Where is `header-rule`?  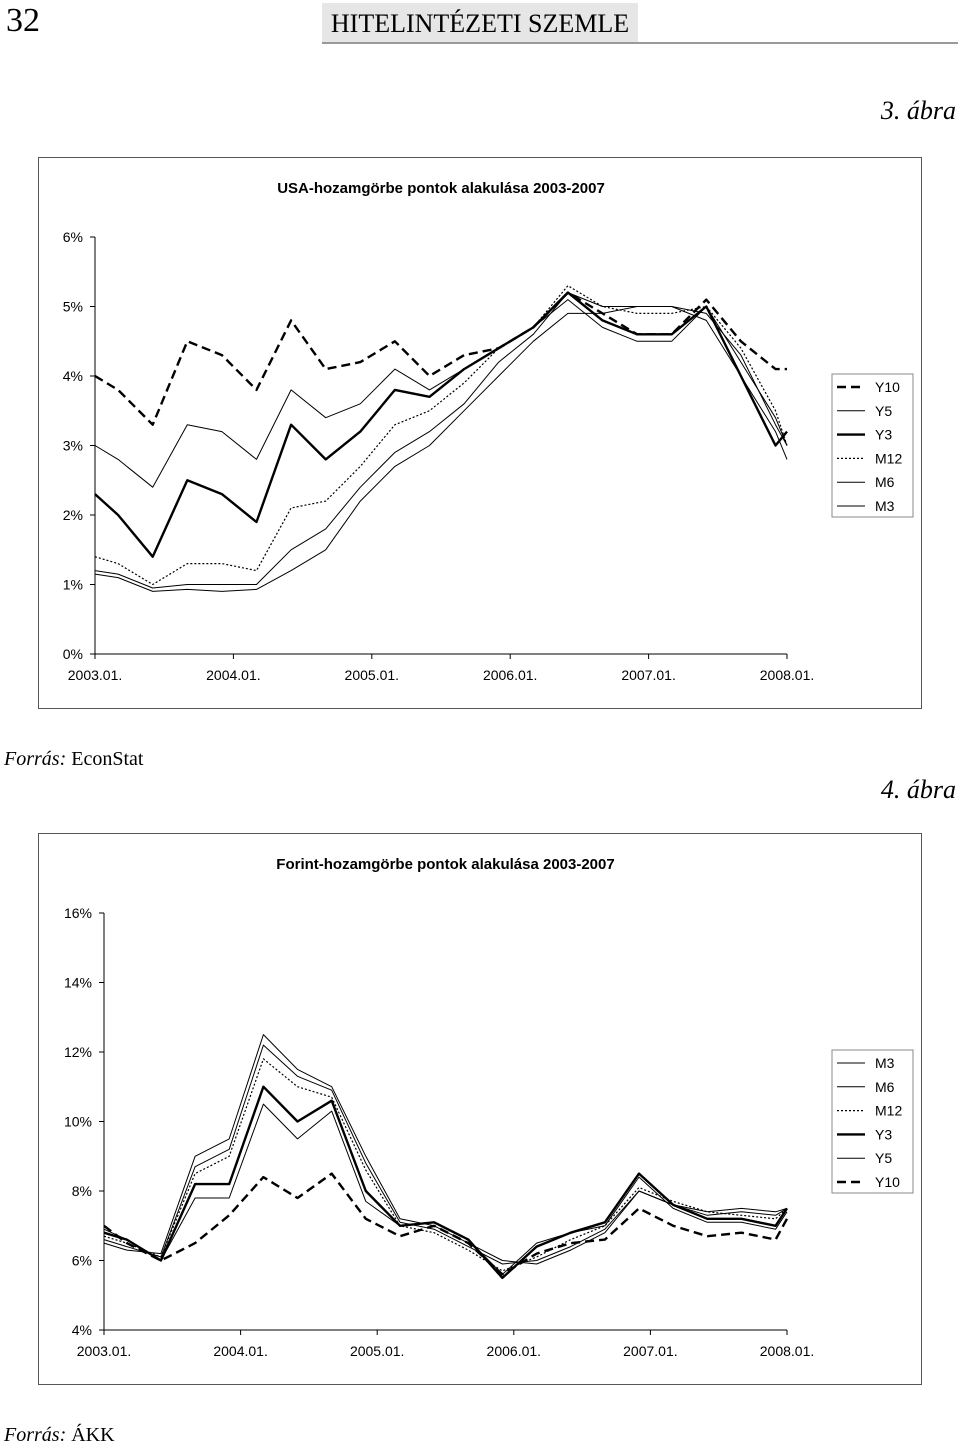
header-rule is located at coordinates (640, 43).